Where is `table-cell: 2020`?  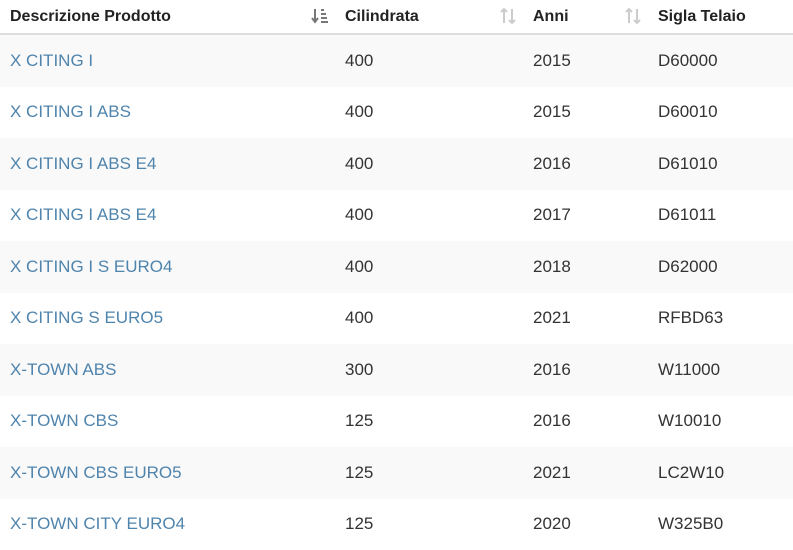
table-cell: 2020 is located at coordinates (585, 524).